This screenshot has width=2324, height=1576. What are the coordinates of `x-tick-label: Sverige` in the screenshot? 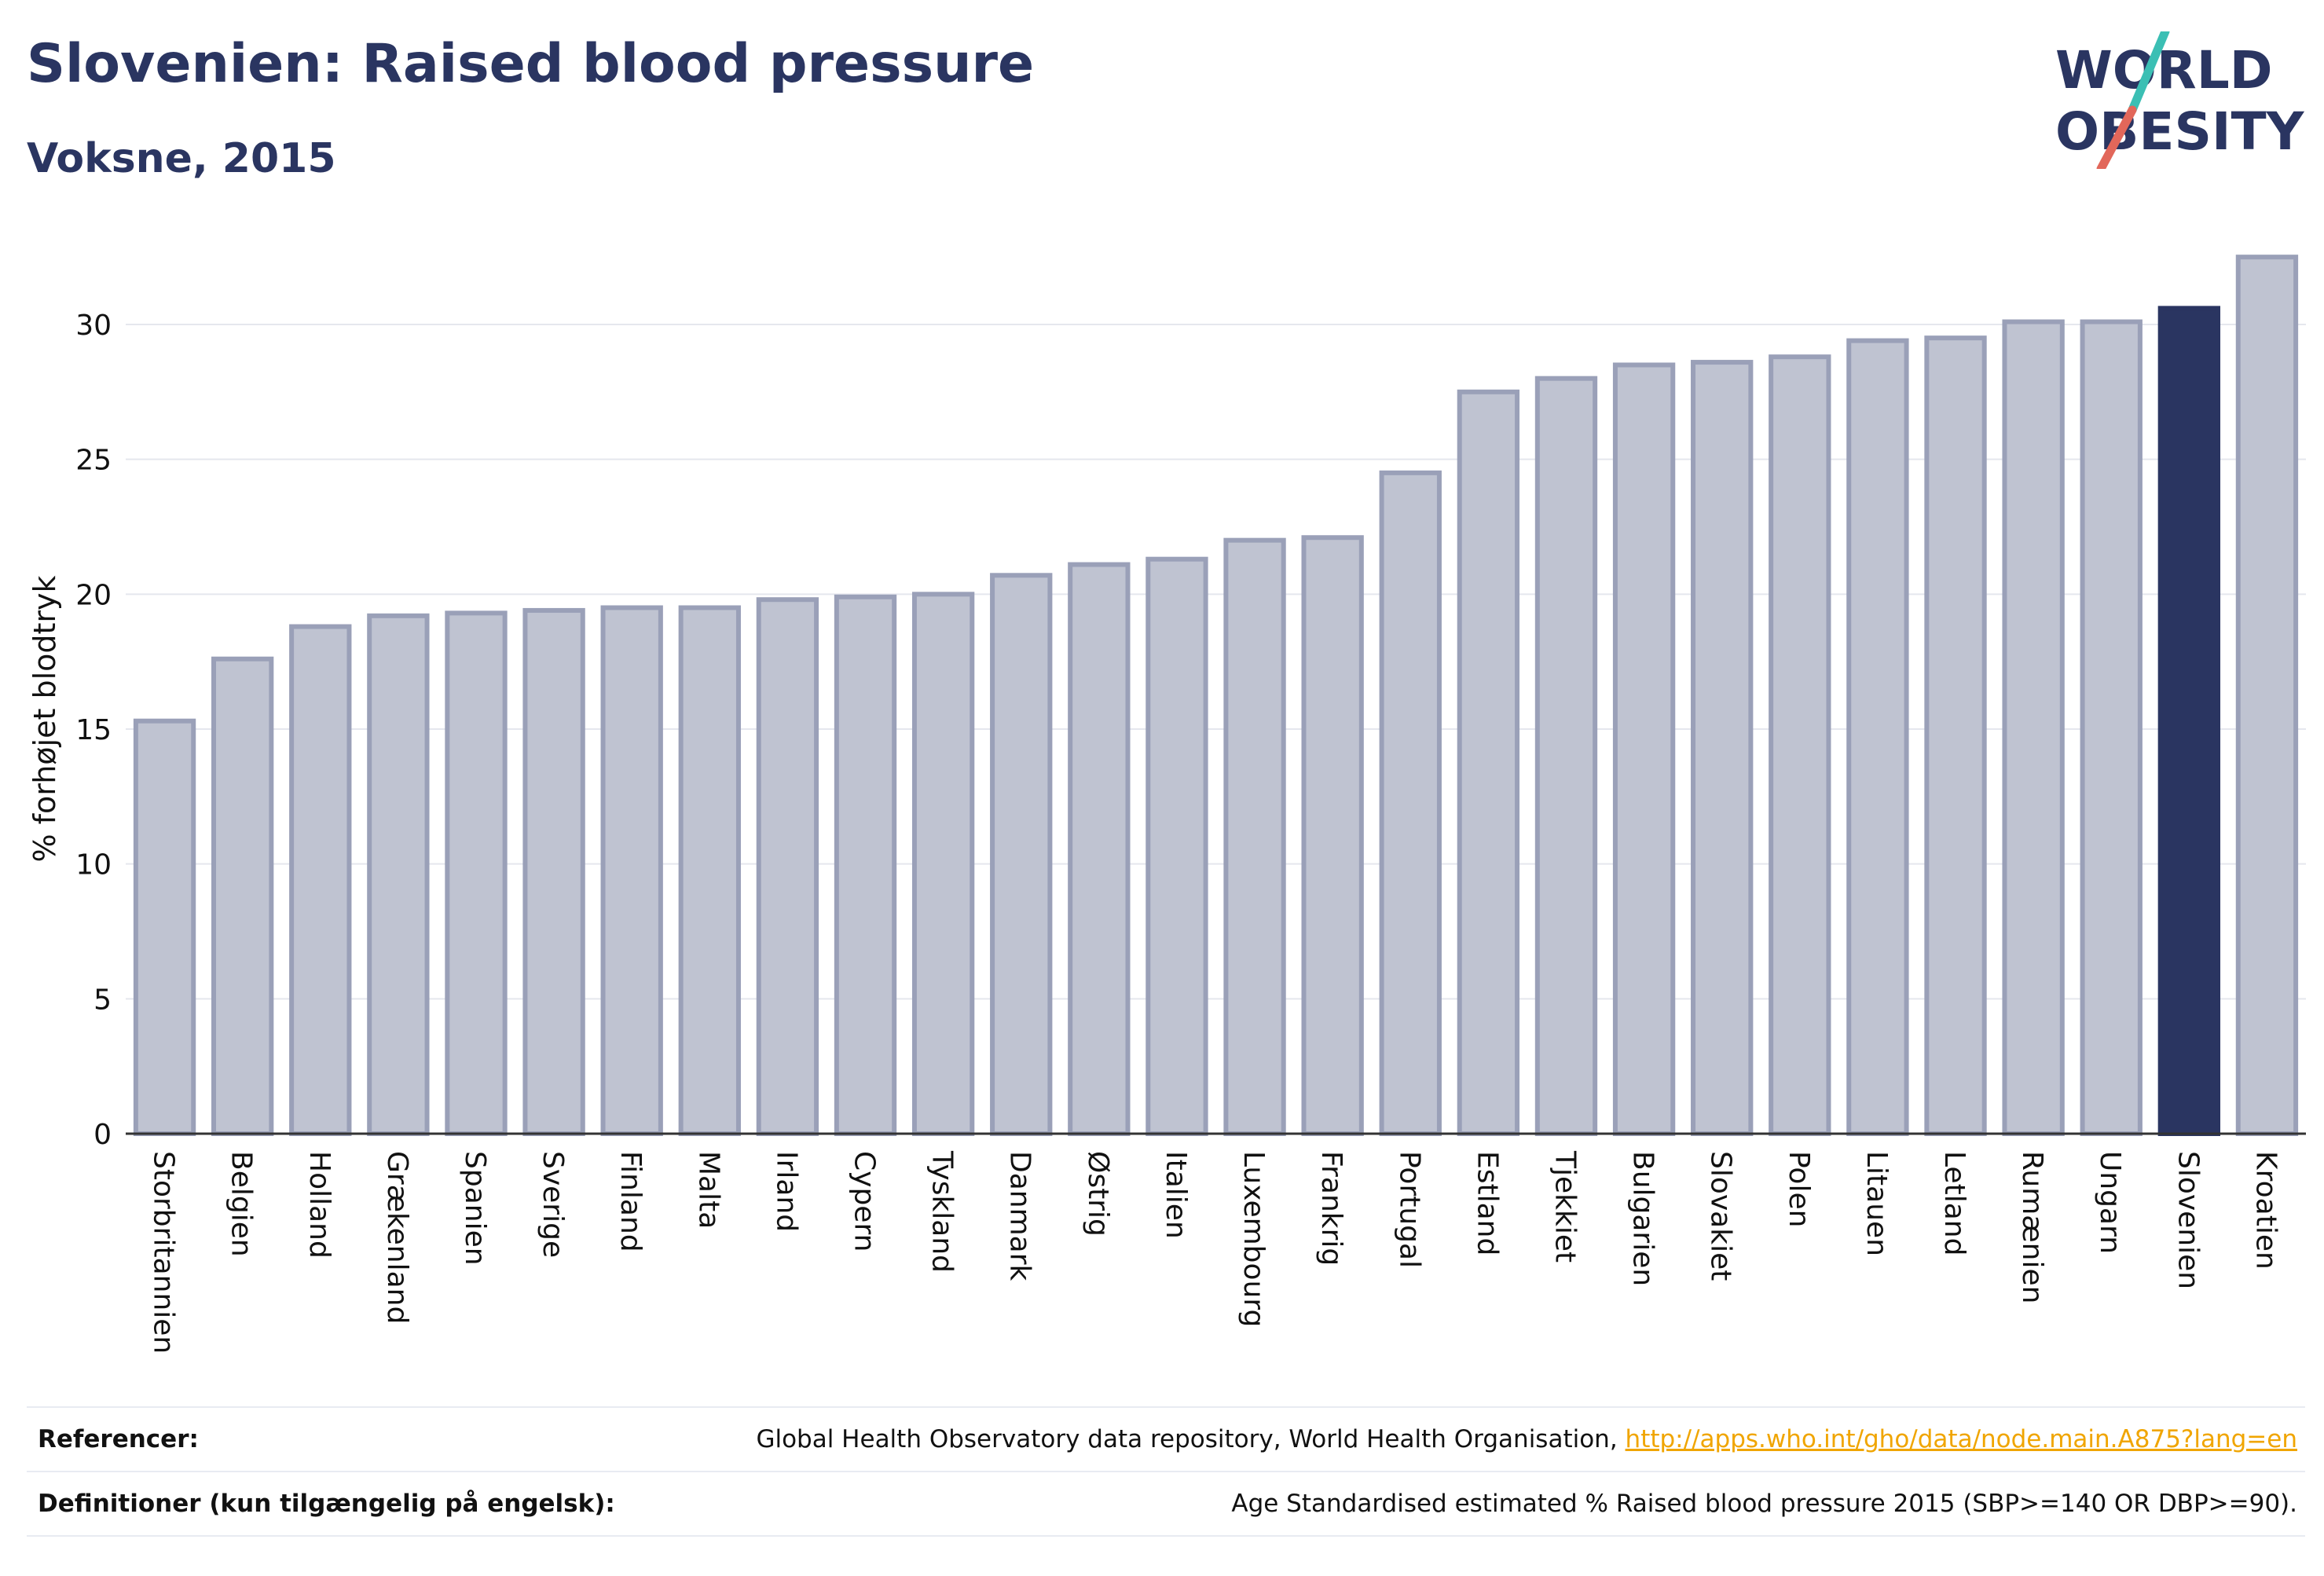 It's located at (553, 1204).